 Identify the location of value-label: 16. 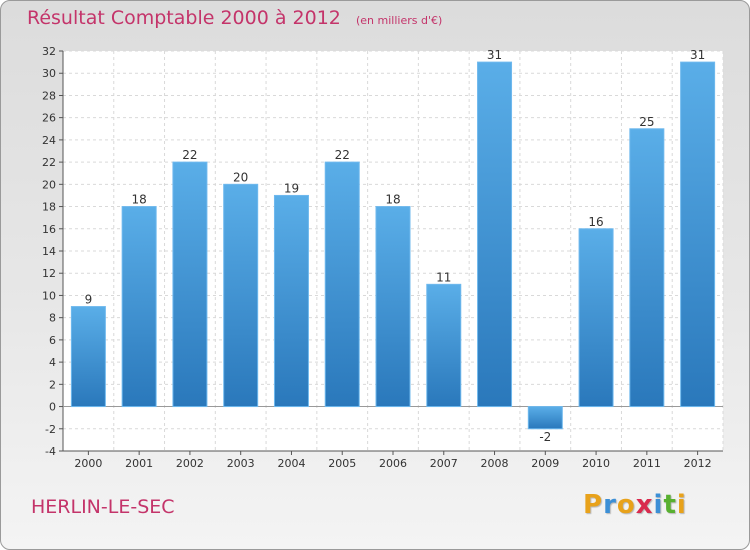
(595, 222).